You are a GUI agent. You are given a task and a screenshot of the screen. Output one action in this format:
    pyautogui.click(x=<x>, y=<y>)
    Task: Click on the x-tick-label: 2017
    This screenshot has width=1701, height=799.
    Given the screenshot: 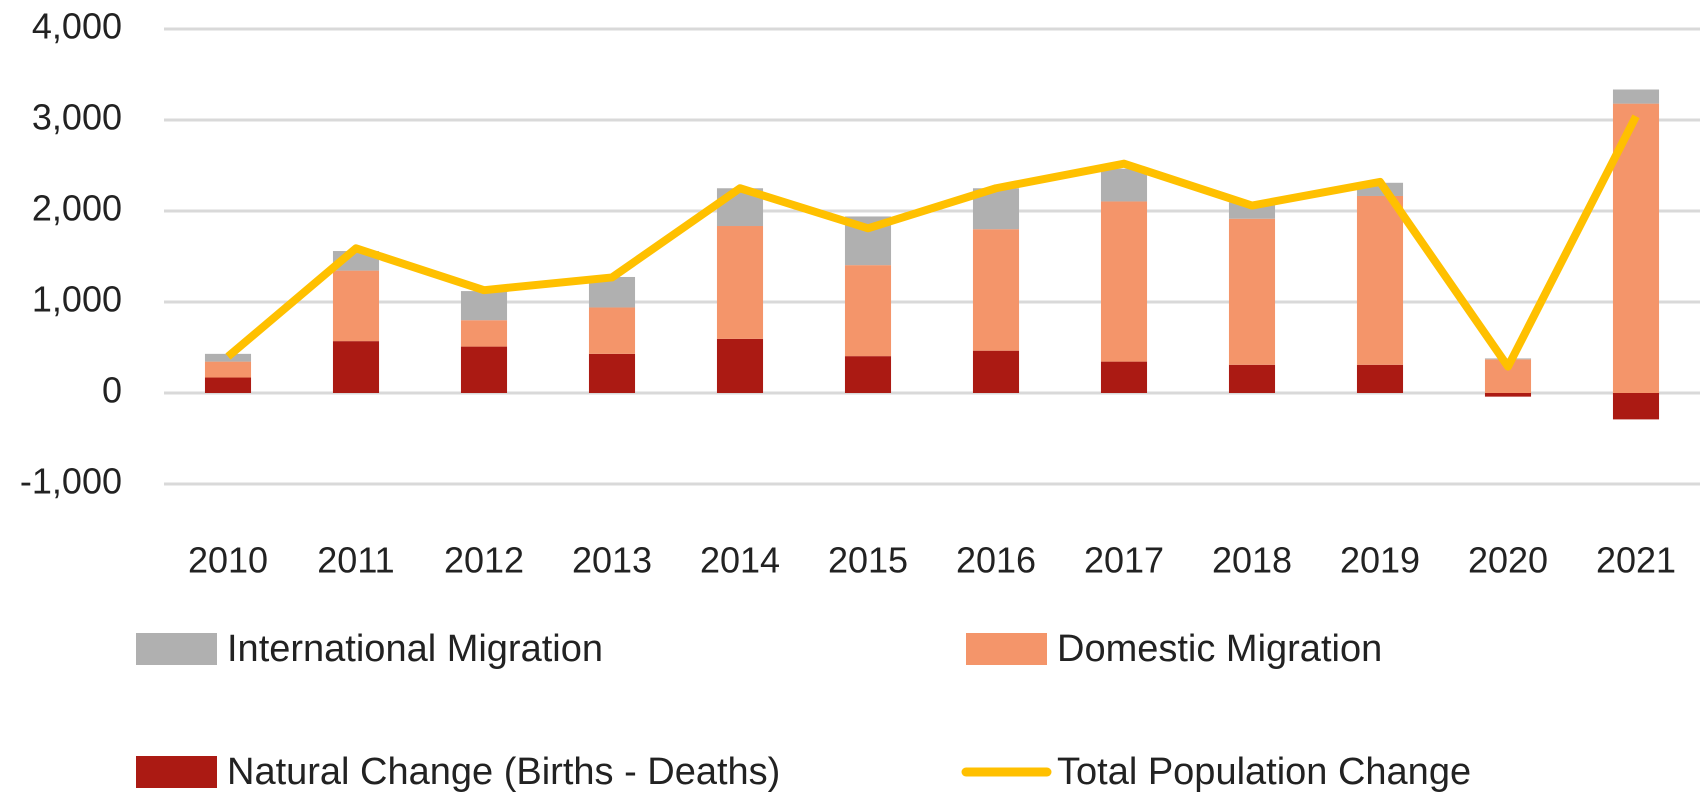 What is the action you would take?
    pyautogui.click(x=1124, y=560)
    